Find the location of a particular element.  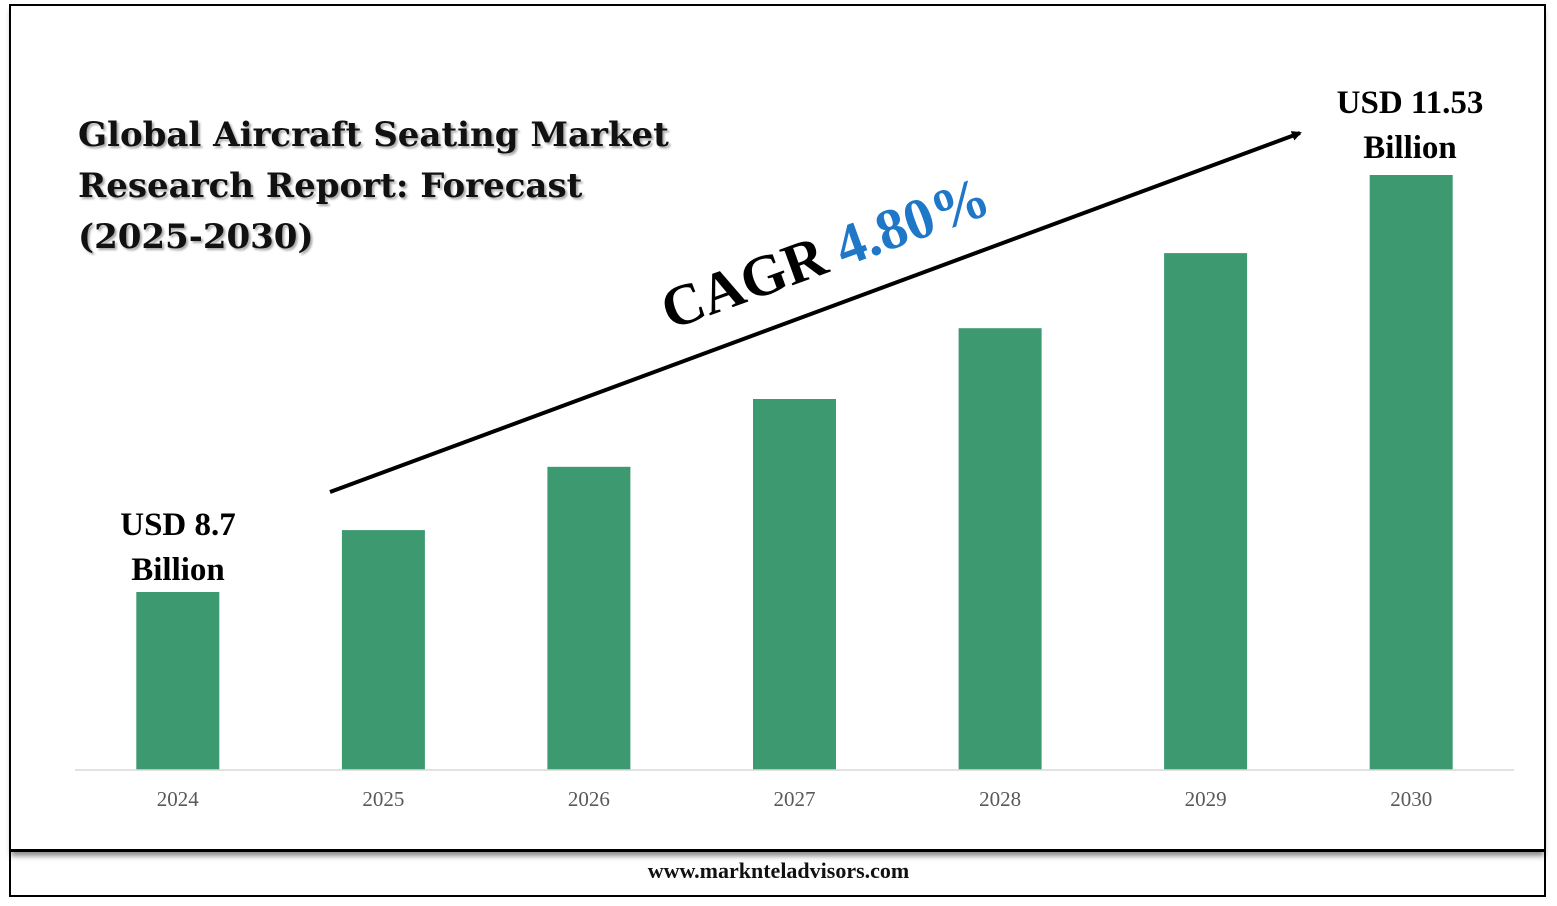

bar-2029 is located at coordinates (1206, 512).